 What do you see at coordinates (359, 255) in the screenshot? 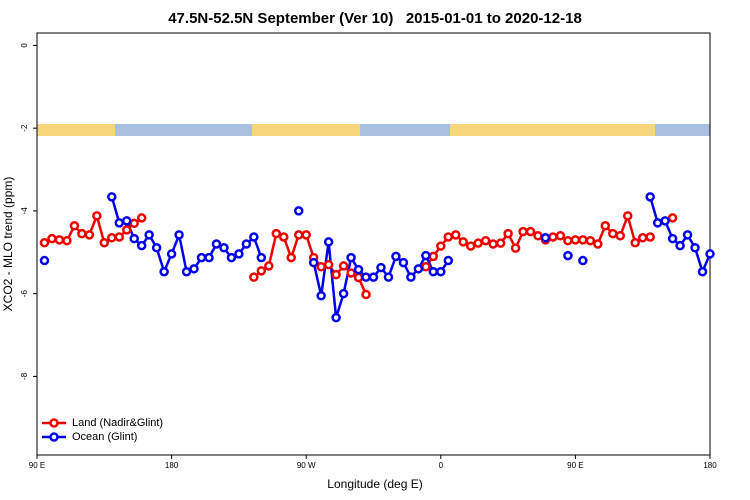
I see `series-line` at bounding box center [359, 255].